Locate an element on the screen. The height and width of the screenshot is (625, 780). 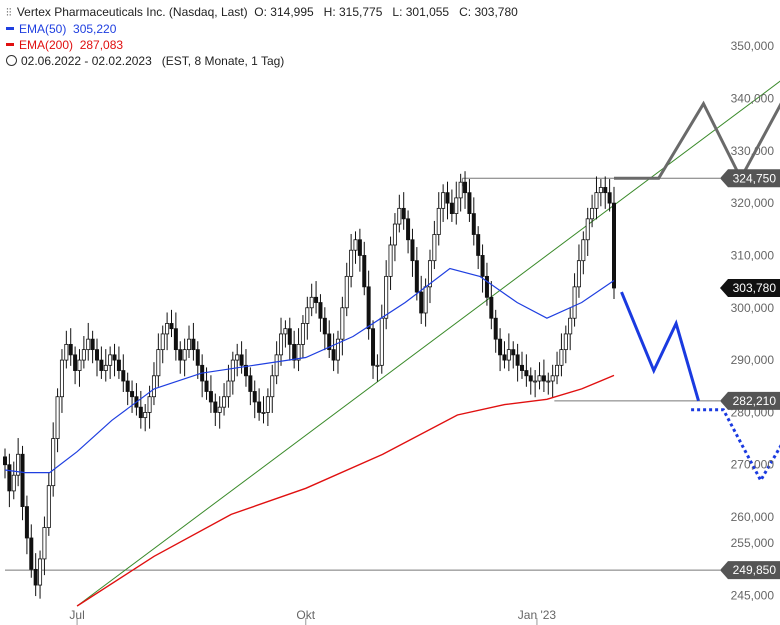
y-tick-label: 300,000 is located at coordinates (753, 308).